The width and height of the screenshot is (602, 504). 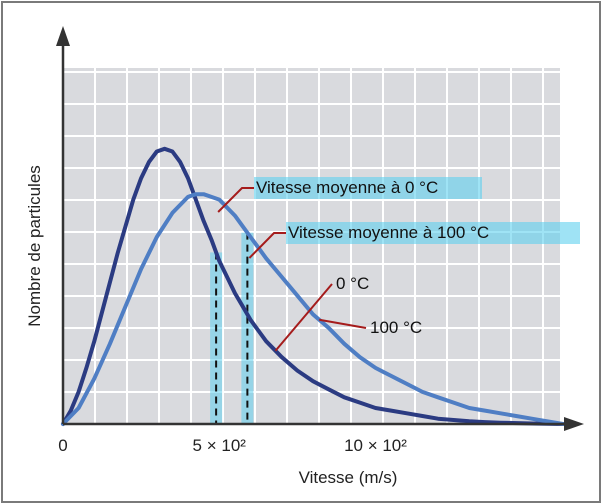 What do you see at coordinates (388, 232) in the screenshot?
I see `callout-label: Vitesse moyenne à 100 °C` at bounding box center [388, 232].